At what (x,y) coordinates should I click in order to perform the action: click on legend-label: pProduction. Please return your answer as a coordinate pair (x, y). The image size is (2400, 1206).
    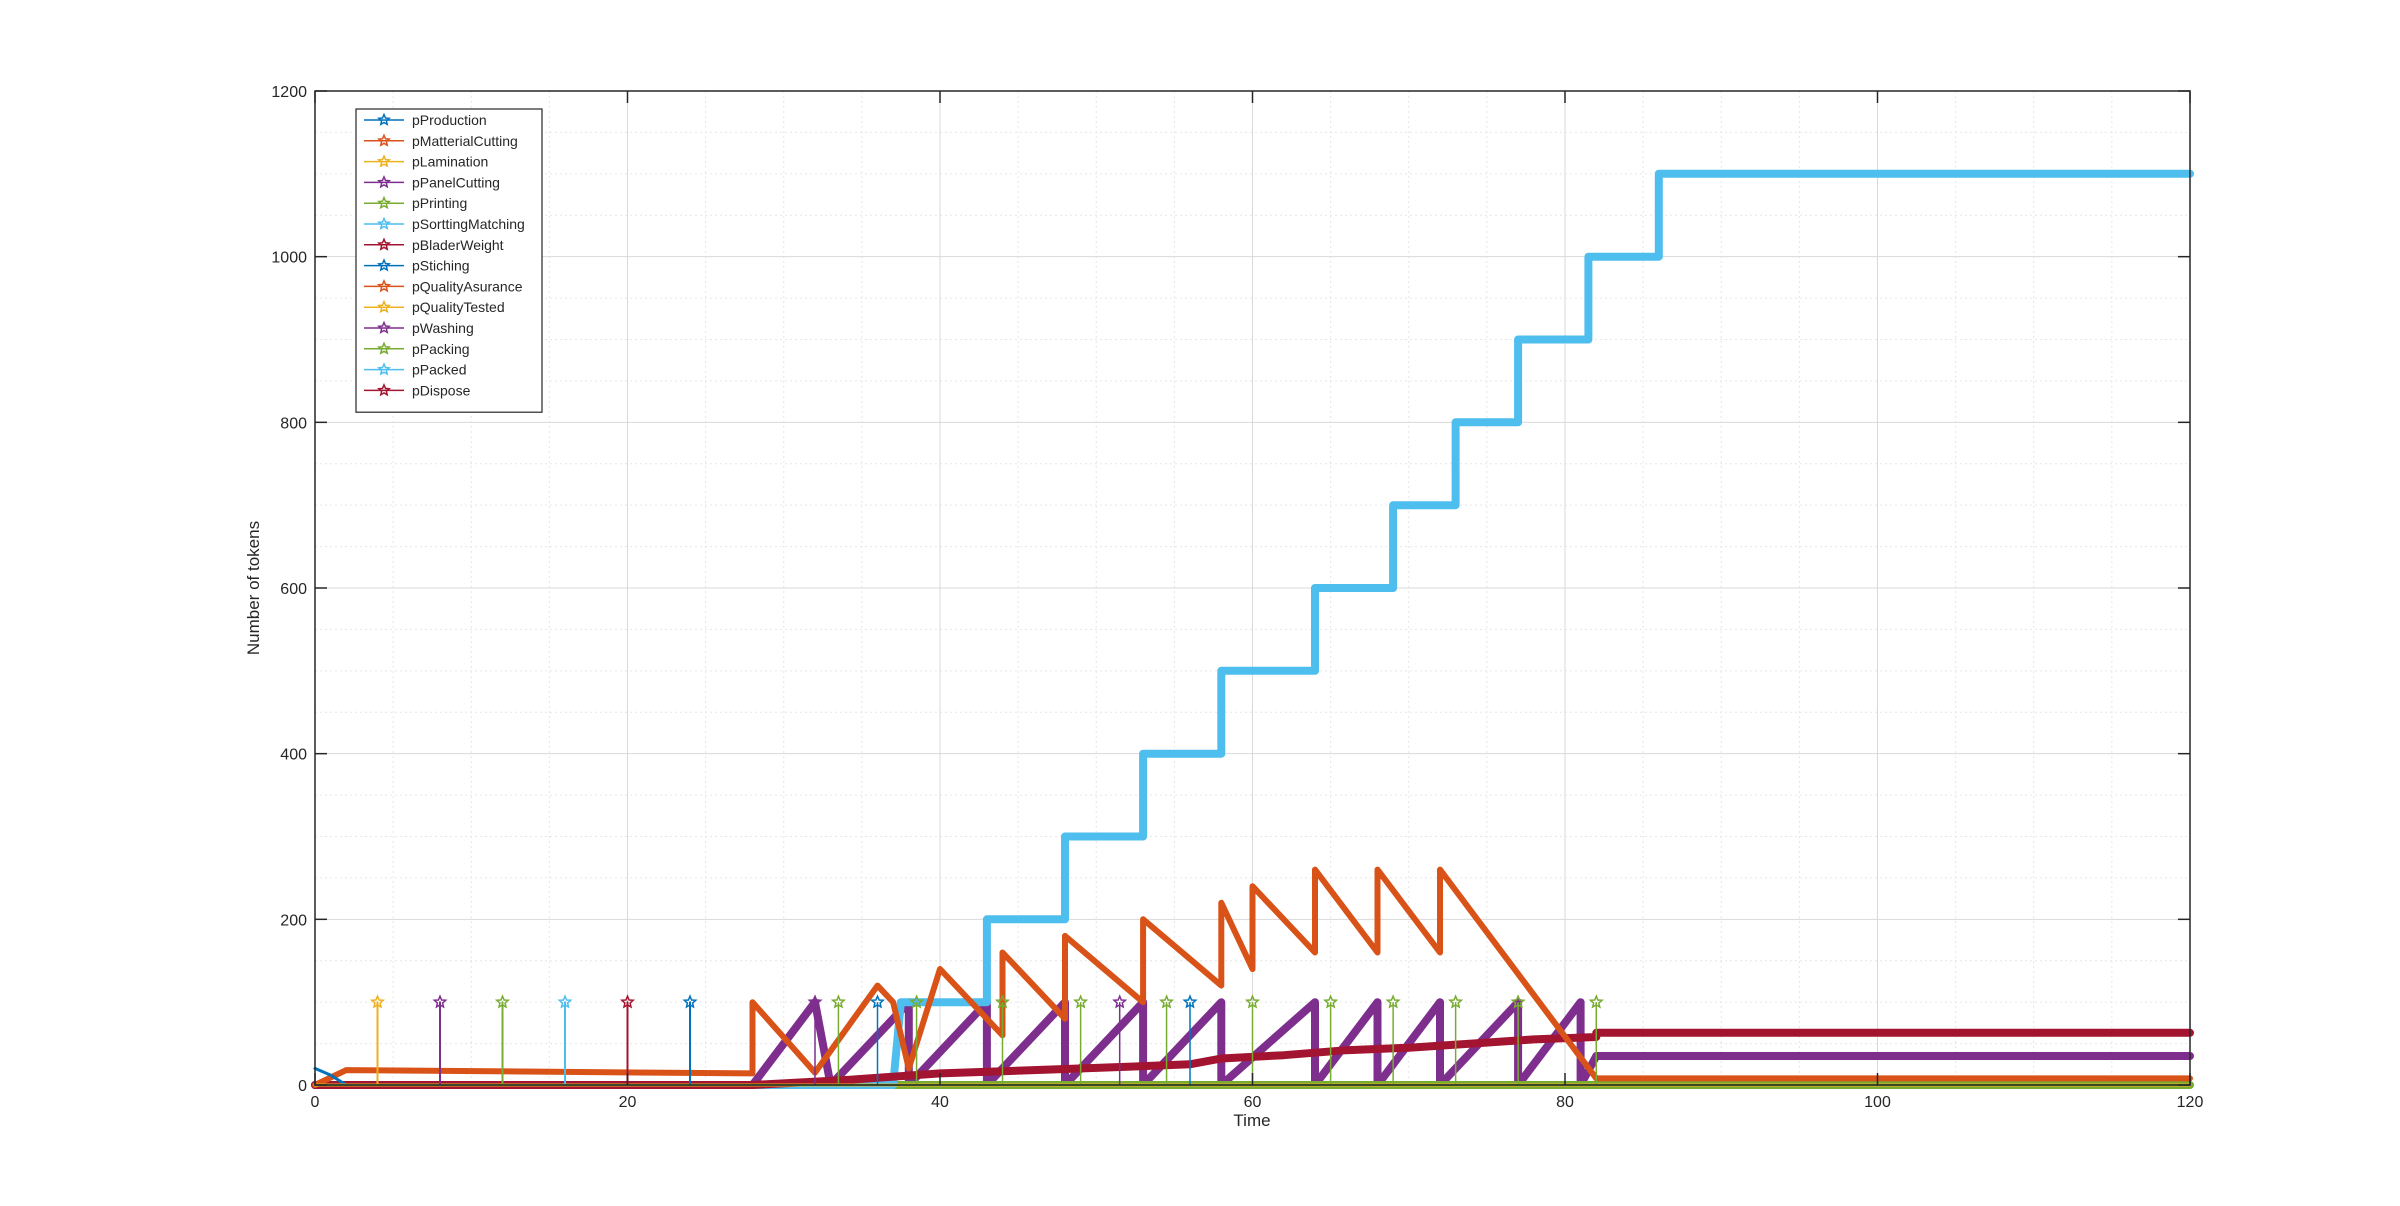
    Looking at the image, I should click on (449, 120).